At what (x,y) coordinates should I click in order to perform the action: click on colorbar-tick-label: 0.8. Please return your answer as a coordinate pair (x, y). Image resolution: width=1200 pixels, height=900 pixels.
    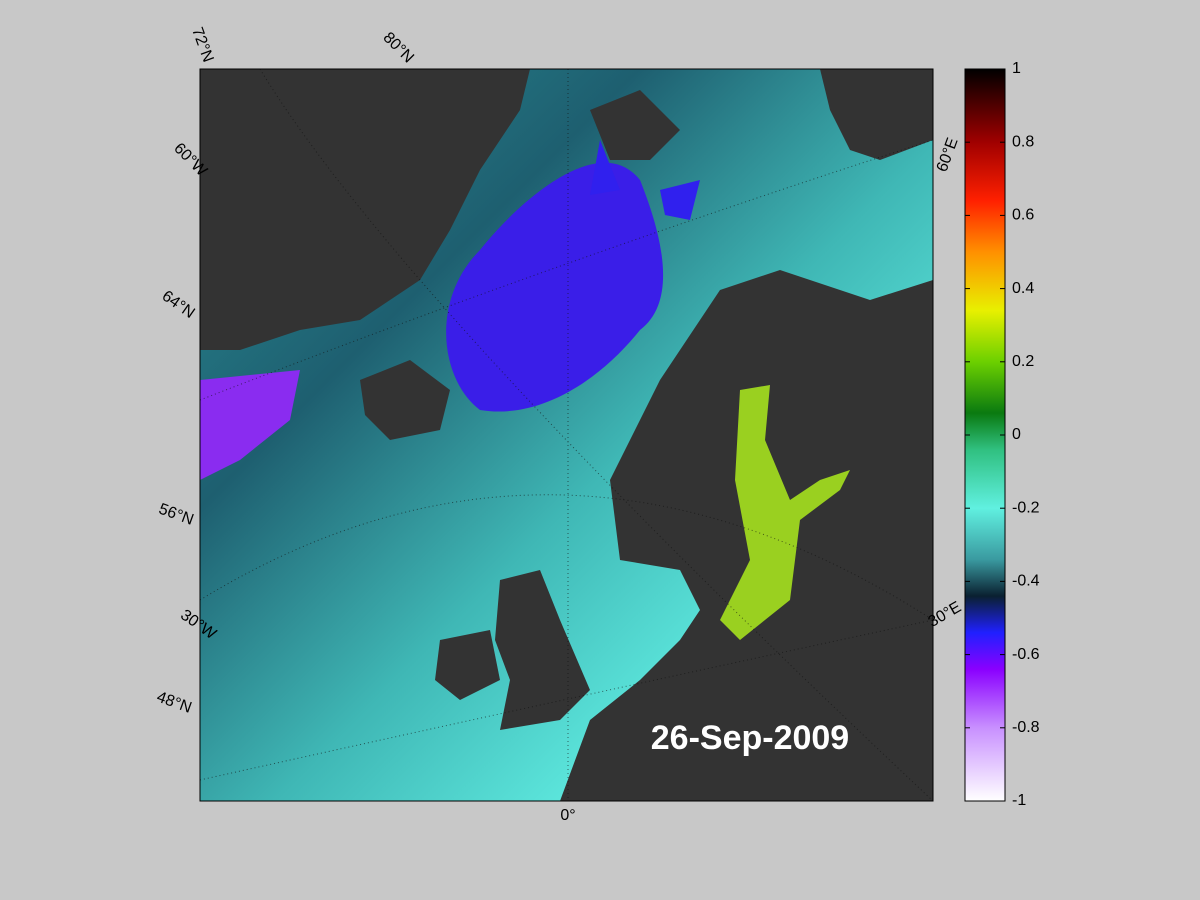
    Looking at the image, I should click on (1023, 141).